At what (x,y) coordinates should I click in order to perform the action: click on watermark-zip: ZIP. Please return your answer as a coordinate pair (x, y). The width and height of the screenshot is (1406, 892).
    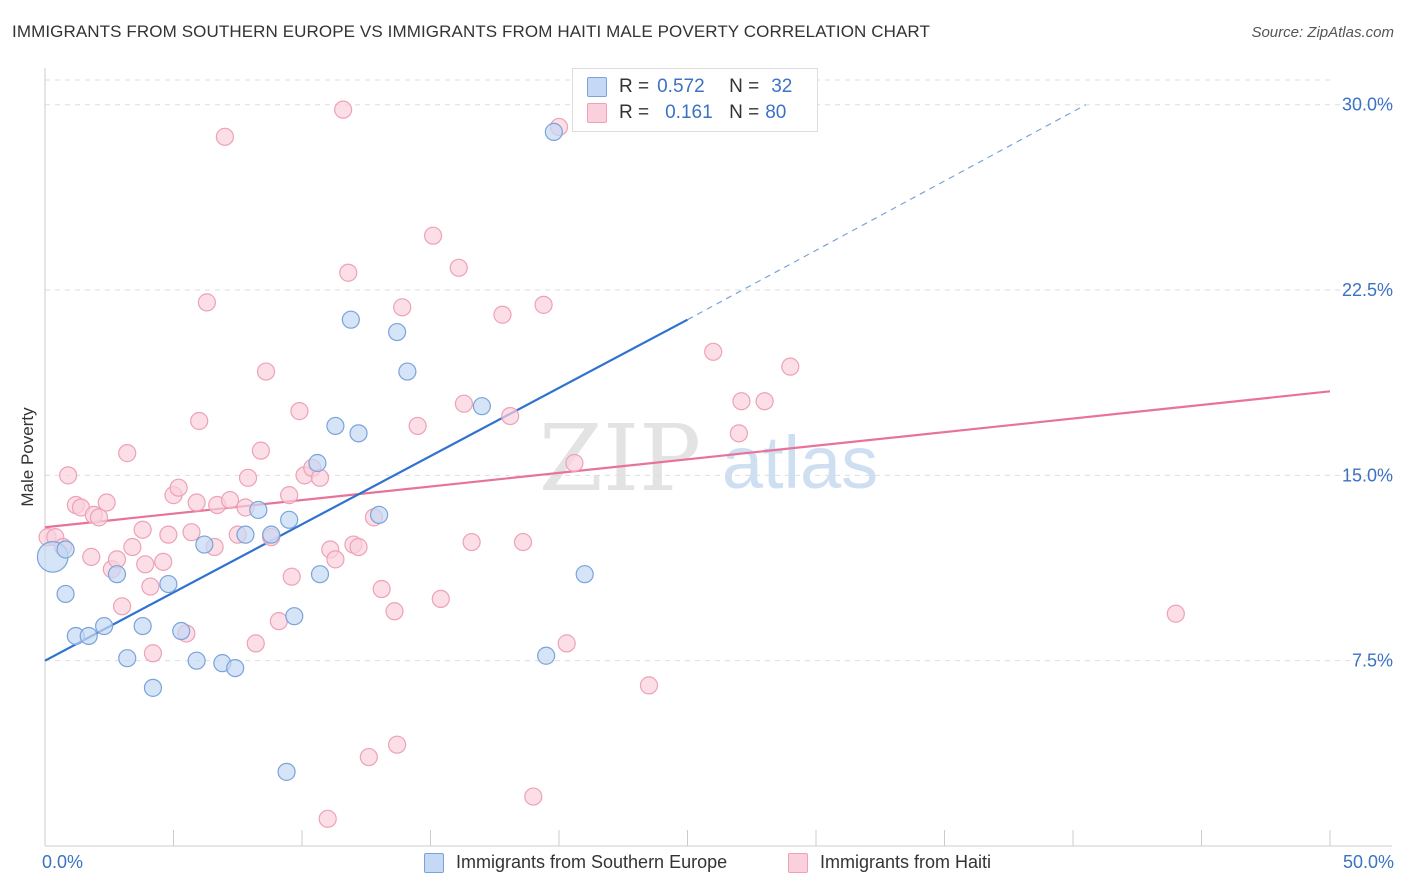
    Looking at the image, I should click on (620, 458).